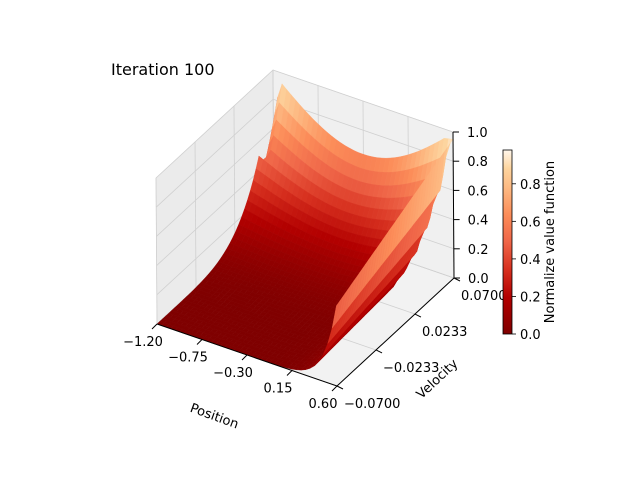 The height and width of the screenshot is (480, 640). What do you see at coordinates (530, 335) in the screenshot?
I see `colorbar-tick-label: 0.0` at bounding box center [530, 335].